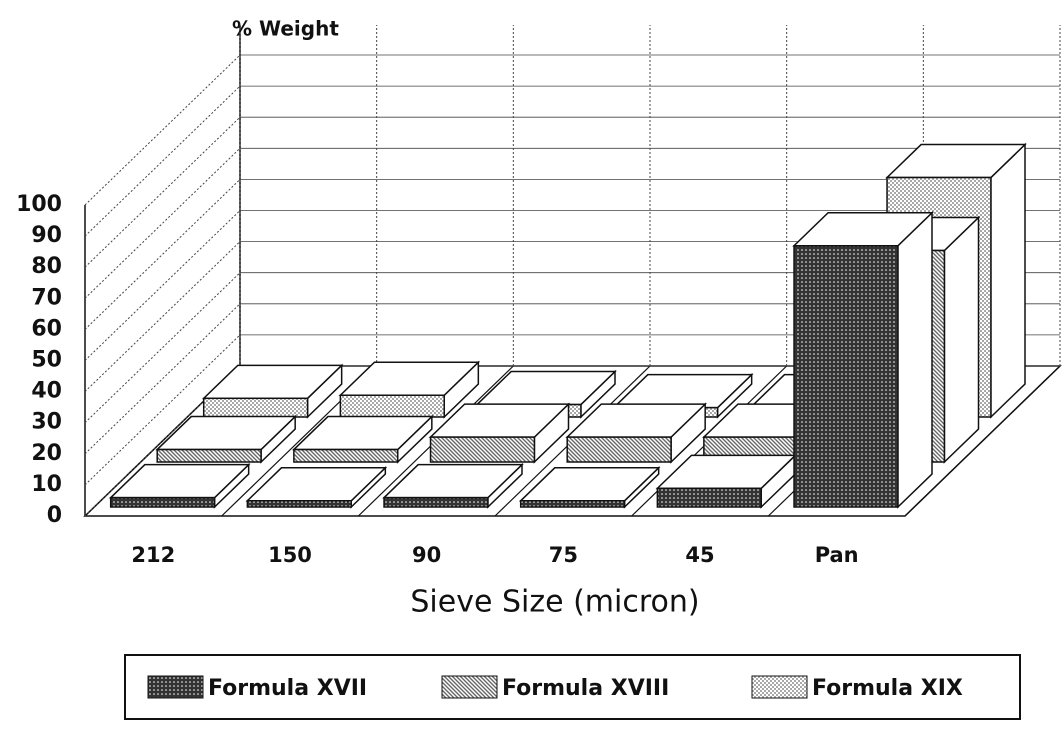  I want to click on y-tick-label: 50, so click(46, 360).